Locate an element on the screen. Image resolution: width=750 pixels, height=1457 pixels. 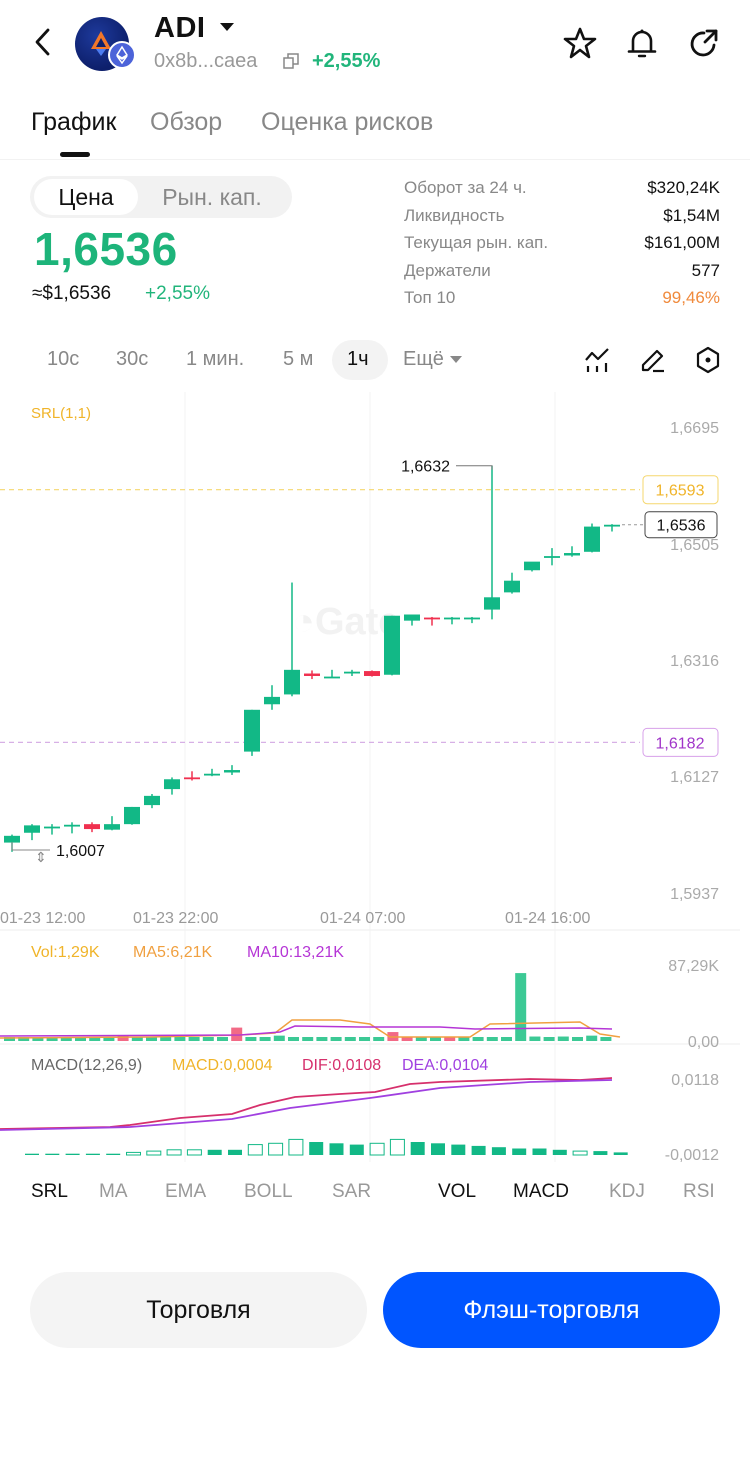
token-symbol: ADI is located at coordinates (180, 28).